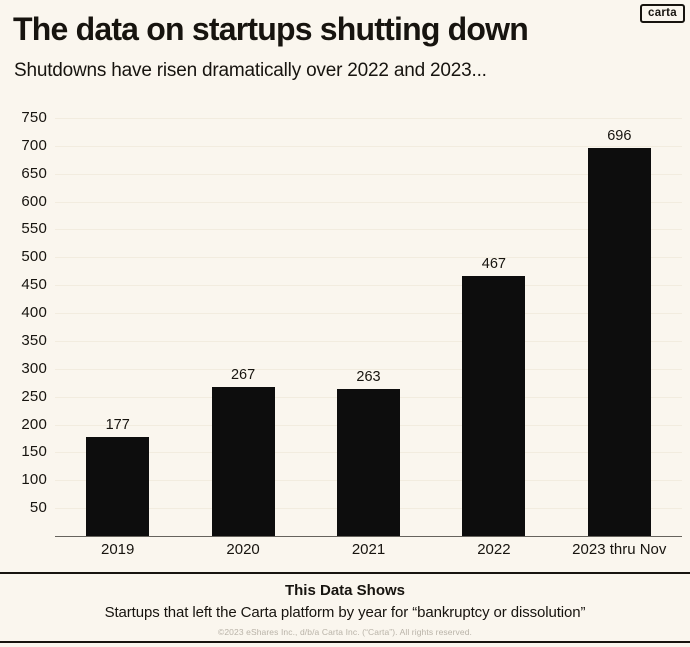 This screenshot has width=690, height=647. Describe the element at coordinates (494, 405) in the screenshot. I see `bar-2022` at that location.